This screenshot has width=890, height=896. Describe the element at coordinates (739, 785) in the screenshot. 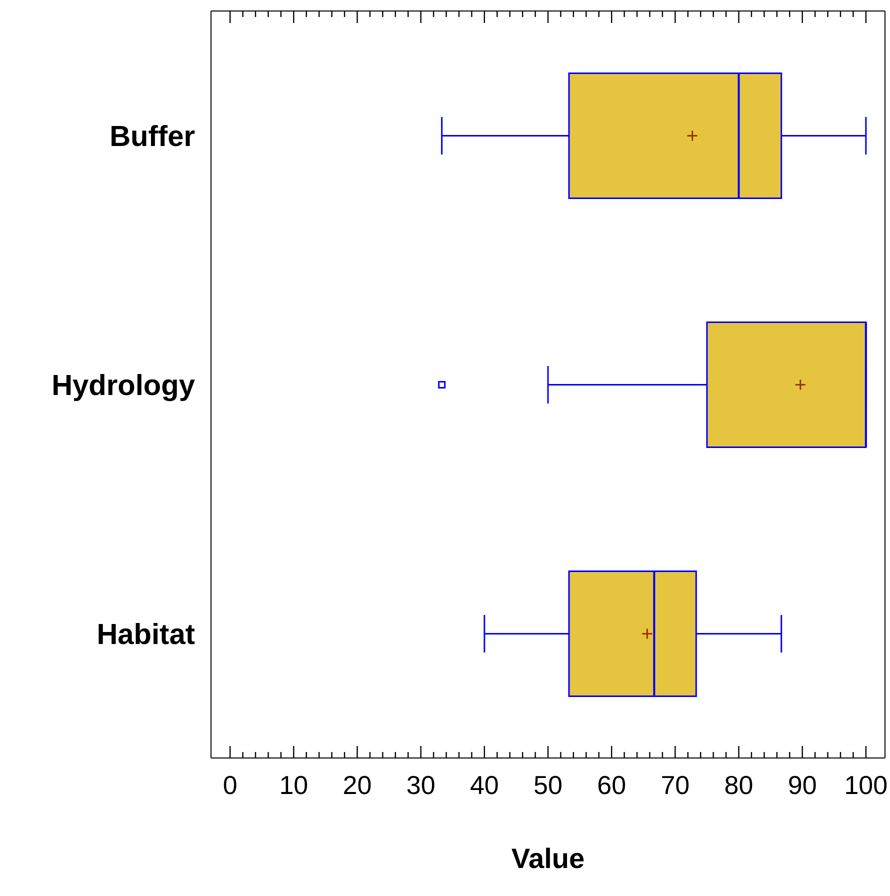

I see `x-tick-label: 80` at that location.